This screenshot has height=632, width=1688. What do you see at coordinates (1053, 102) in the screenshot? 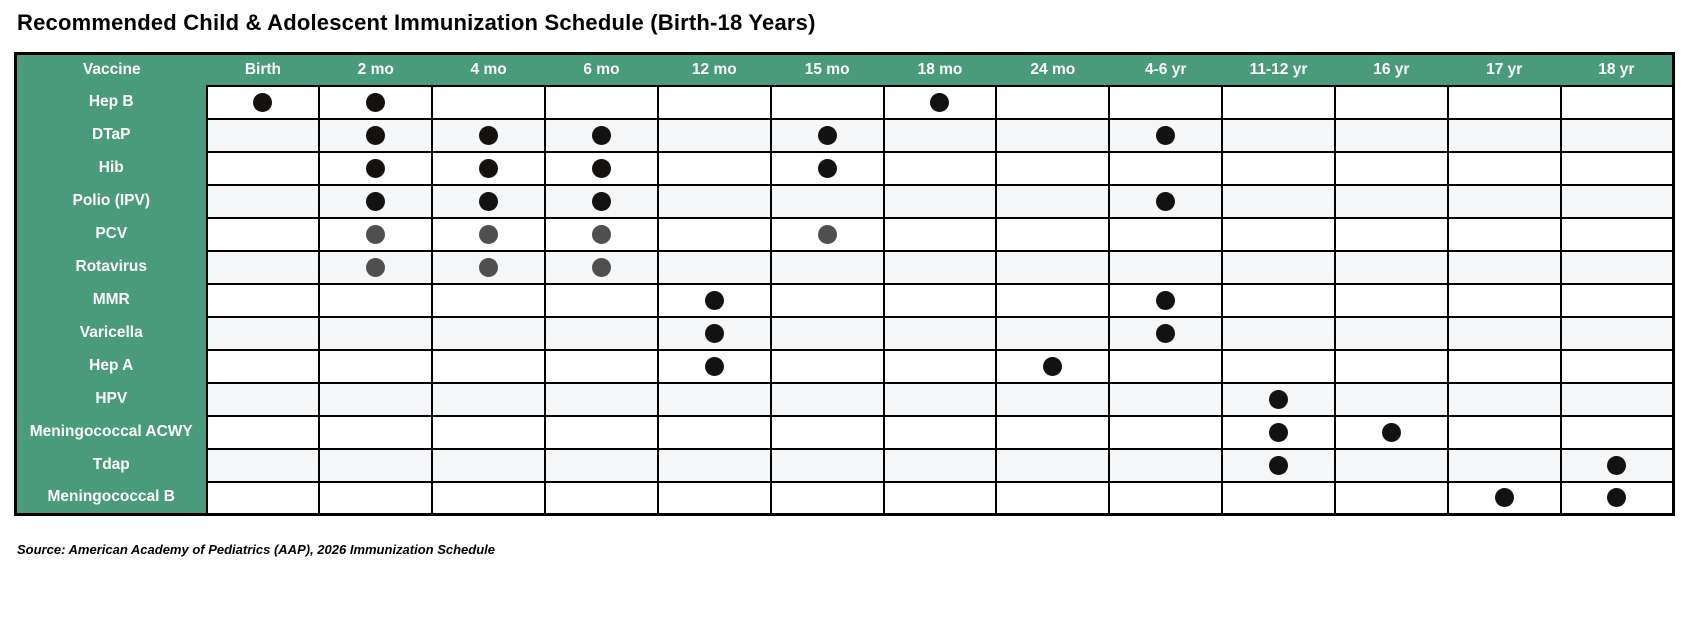
I see `cell-hep-b-24-mo` at bounding box center [1053, 102].